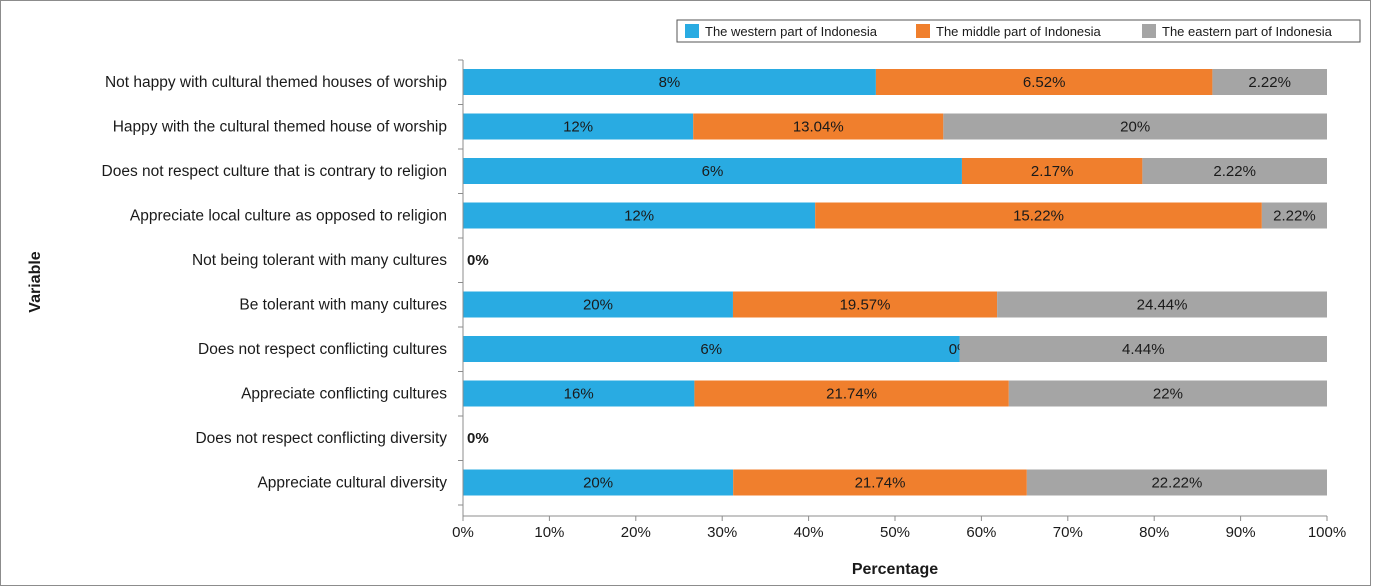 This screenshot has height=586, width=1373. I want to click on x-tick-label: 60%, so click(981, 532).